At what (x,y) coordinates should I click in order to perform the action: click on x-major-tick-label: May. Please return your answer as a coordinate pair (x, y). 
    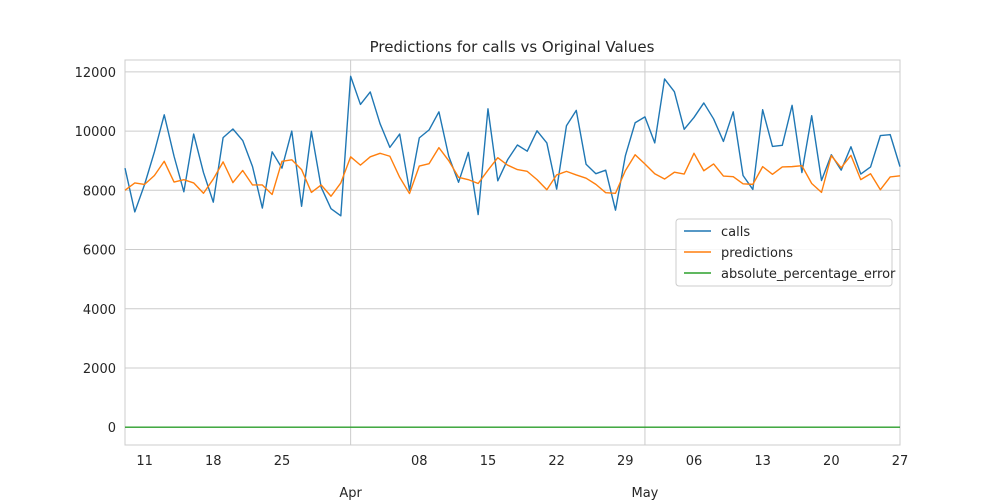
    Looking at the image, I should click on (644, 493).